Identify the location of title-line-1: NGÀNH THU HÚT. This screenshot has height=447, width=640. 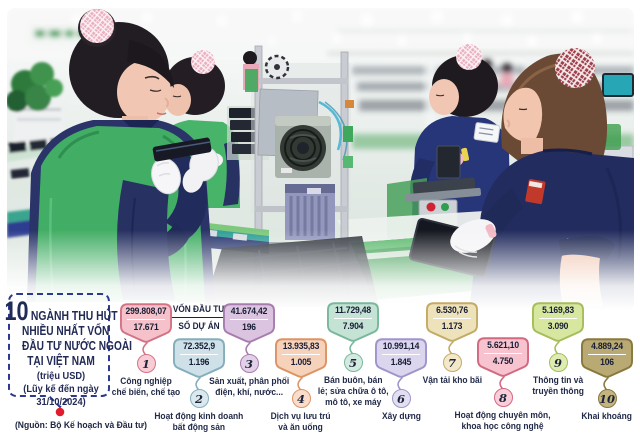
(74, 315).